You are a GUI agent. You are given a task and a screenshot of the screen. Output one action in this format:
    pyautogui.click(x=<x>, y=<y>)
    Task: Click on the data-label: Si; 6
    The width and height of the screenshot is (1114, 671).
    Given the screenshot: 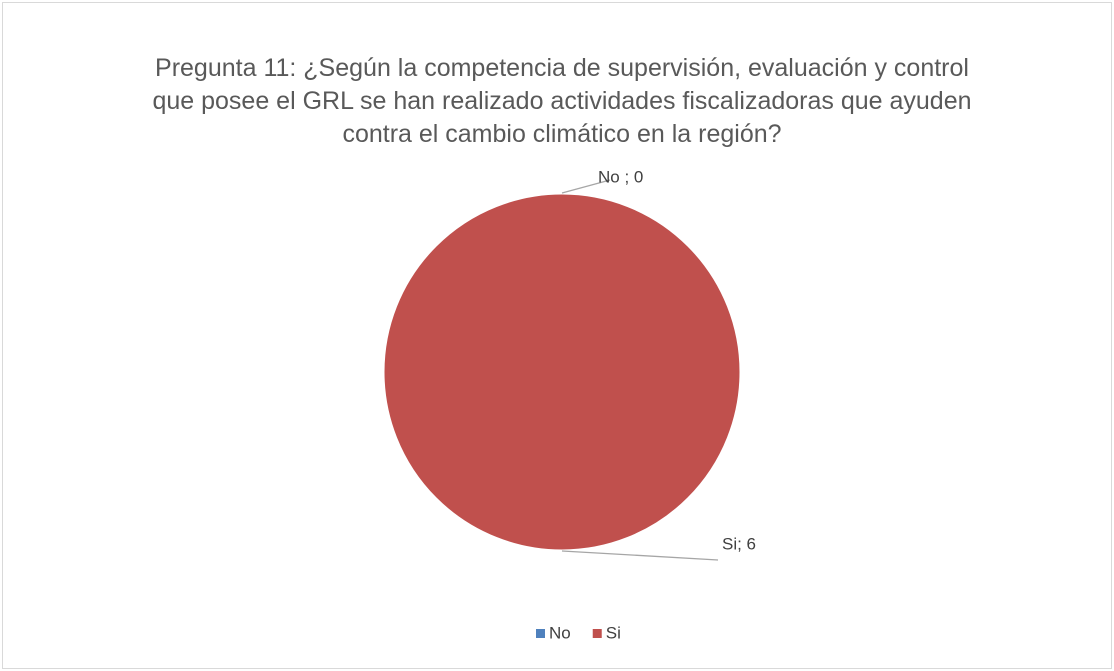 What is the action you would take?
    pyautogui.click(x=739, y=543)
    